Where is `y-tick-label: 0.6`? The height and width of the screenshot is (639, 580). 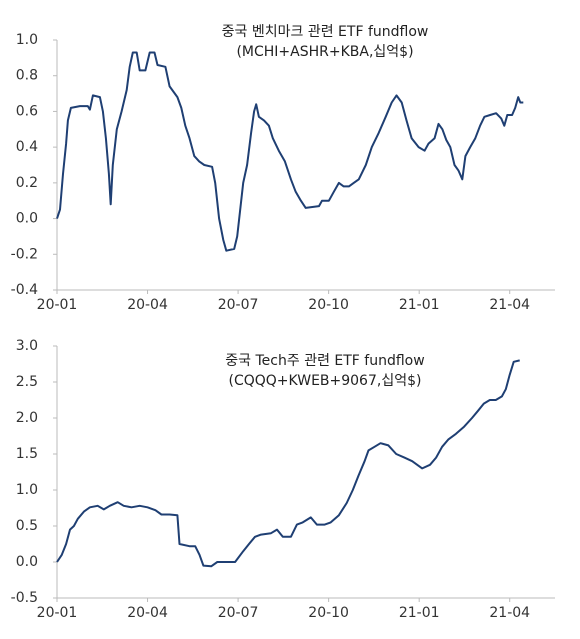 y-tick-label: 0.6 is located at coordinates (27, 111).